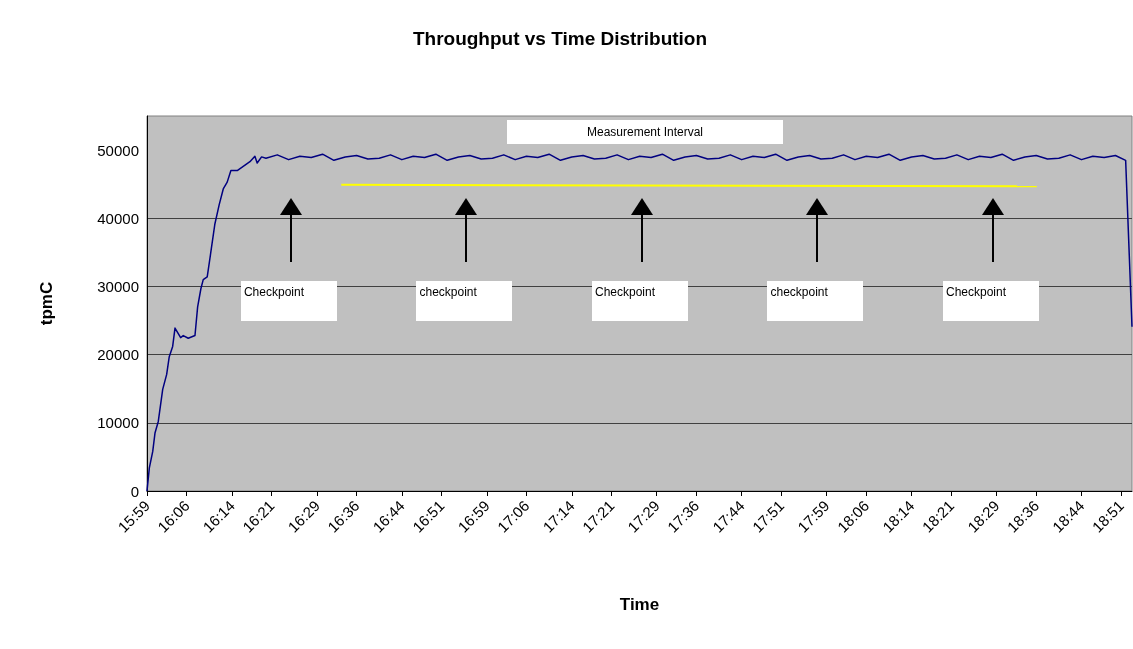 This screenshot has width=1133, height=649. Describe the element at coordinates (118, 218) in the screenshot. I see `y-tick-label: 40000` at that location.